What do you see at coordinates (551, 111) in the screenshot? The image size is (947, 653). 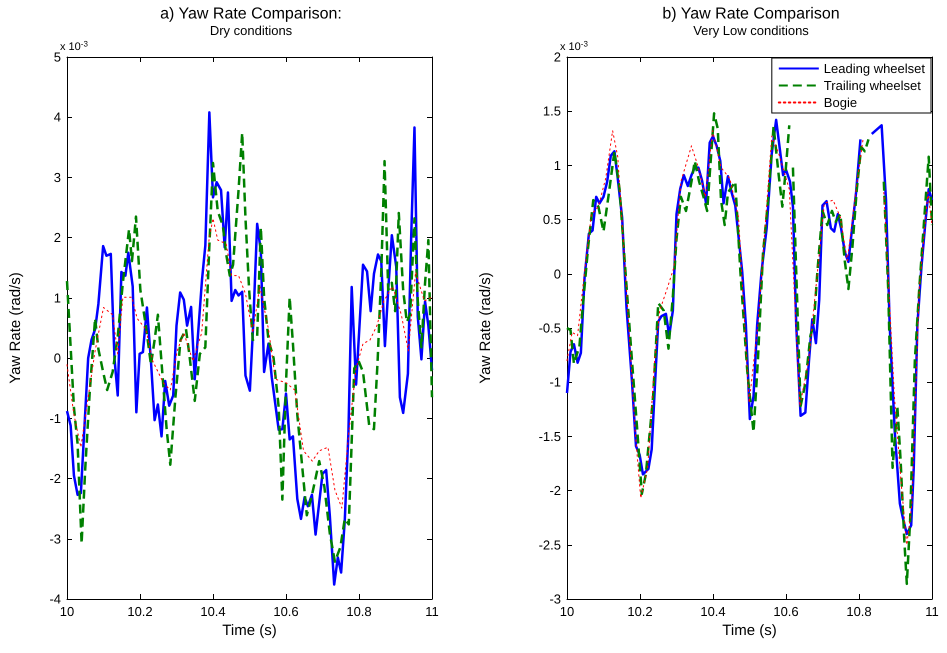 I see `y-tick-label: 1.5` at bounding box center [551, 111].